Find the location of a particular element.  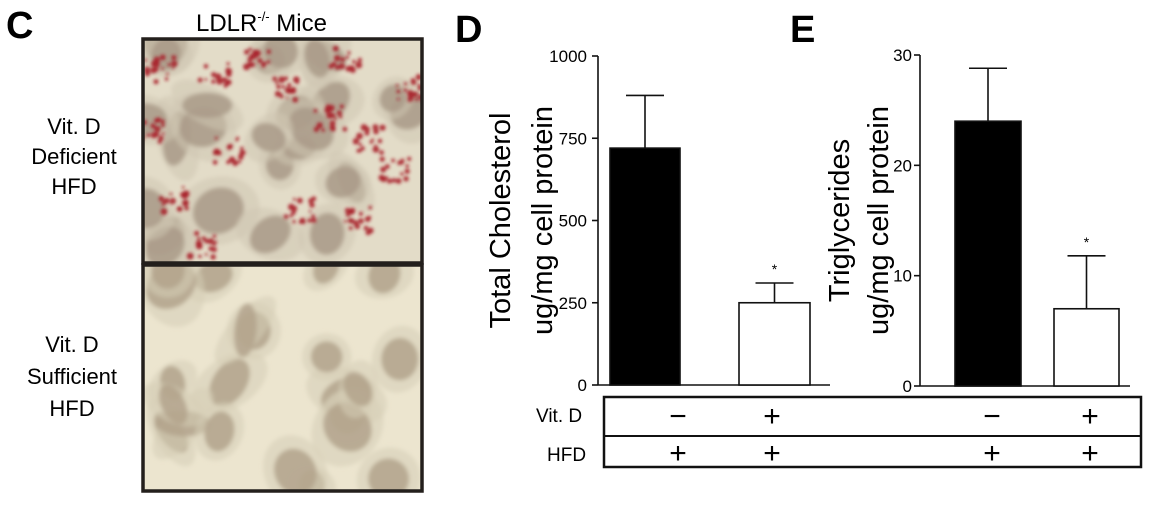

row-label-line: Sufficient is located at coordinates (72, 376).